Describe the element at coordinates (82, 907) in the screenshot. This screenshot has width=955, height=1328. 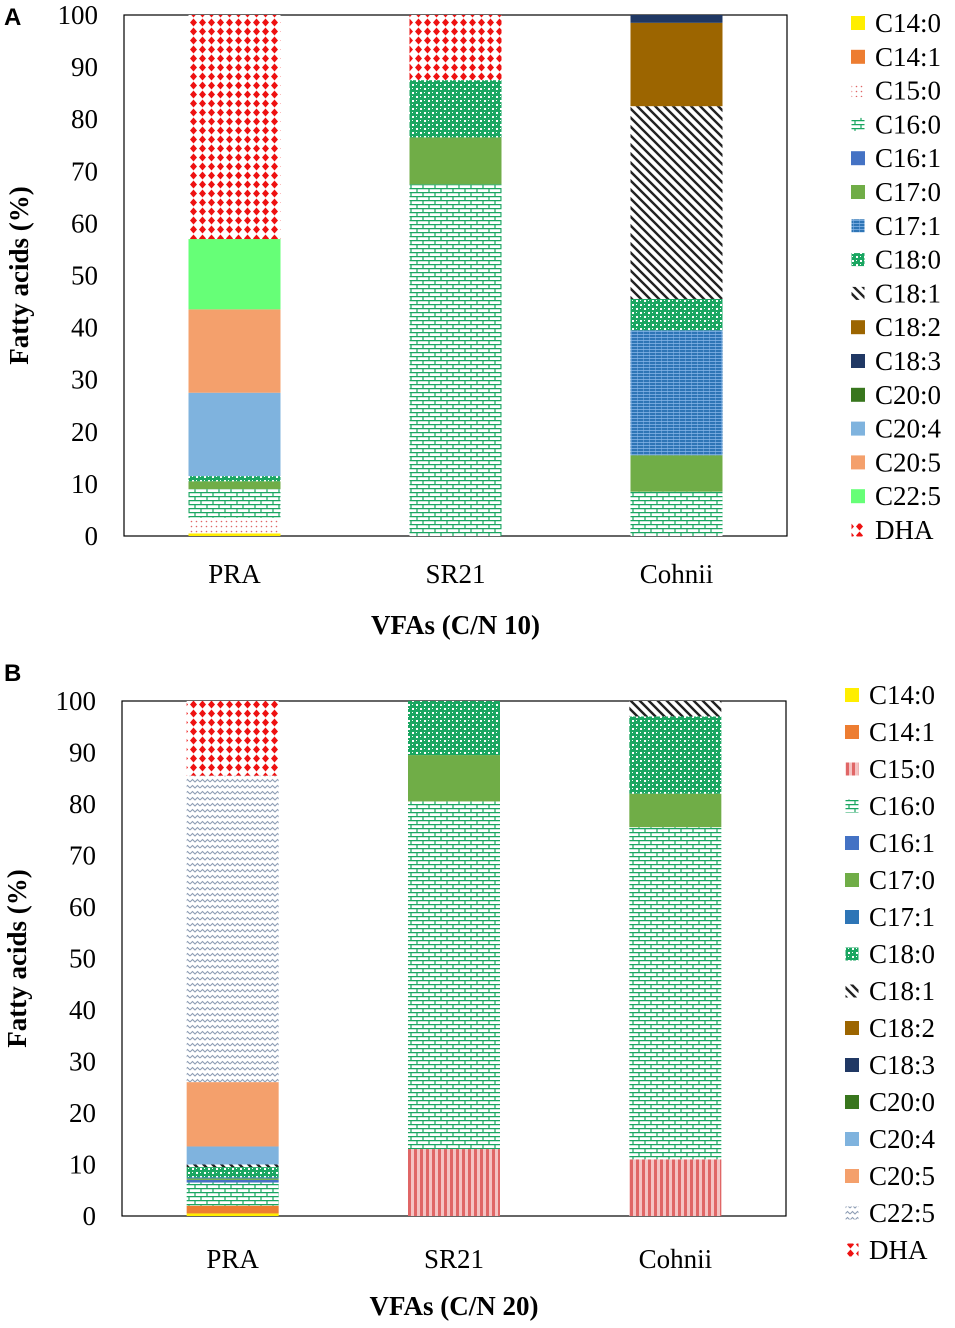
I see `y-tick-label: 60` at that location.